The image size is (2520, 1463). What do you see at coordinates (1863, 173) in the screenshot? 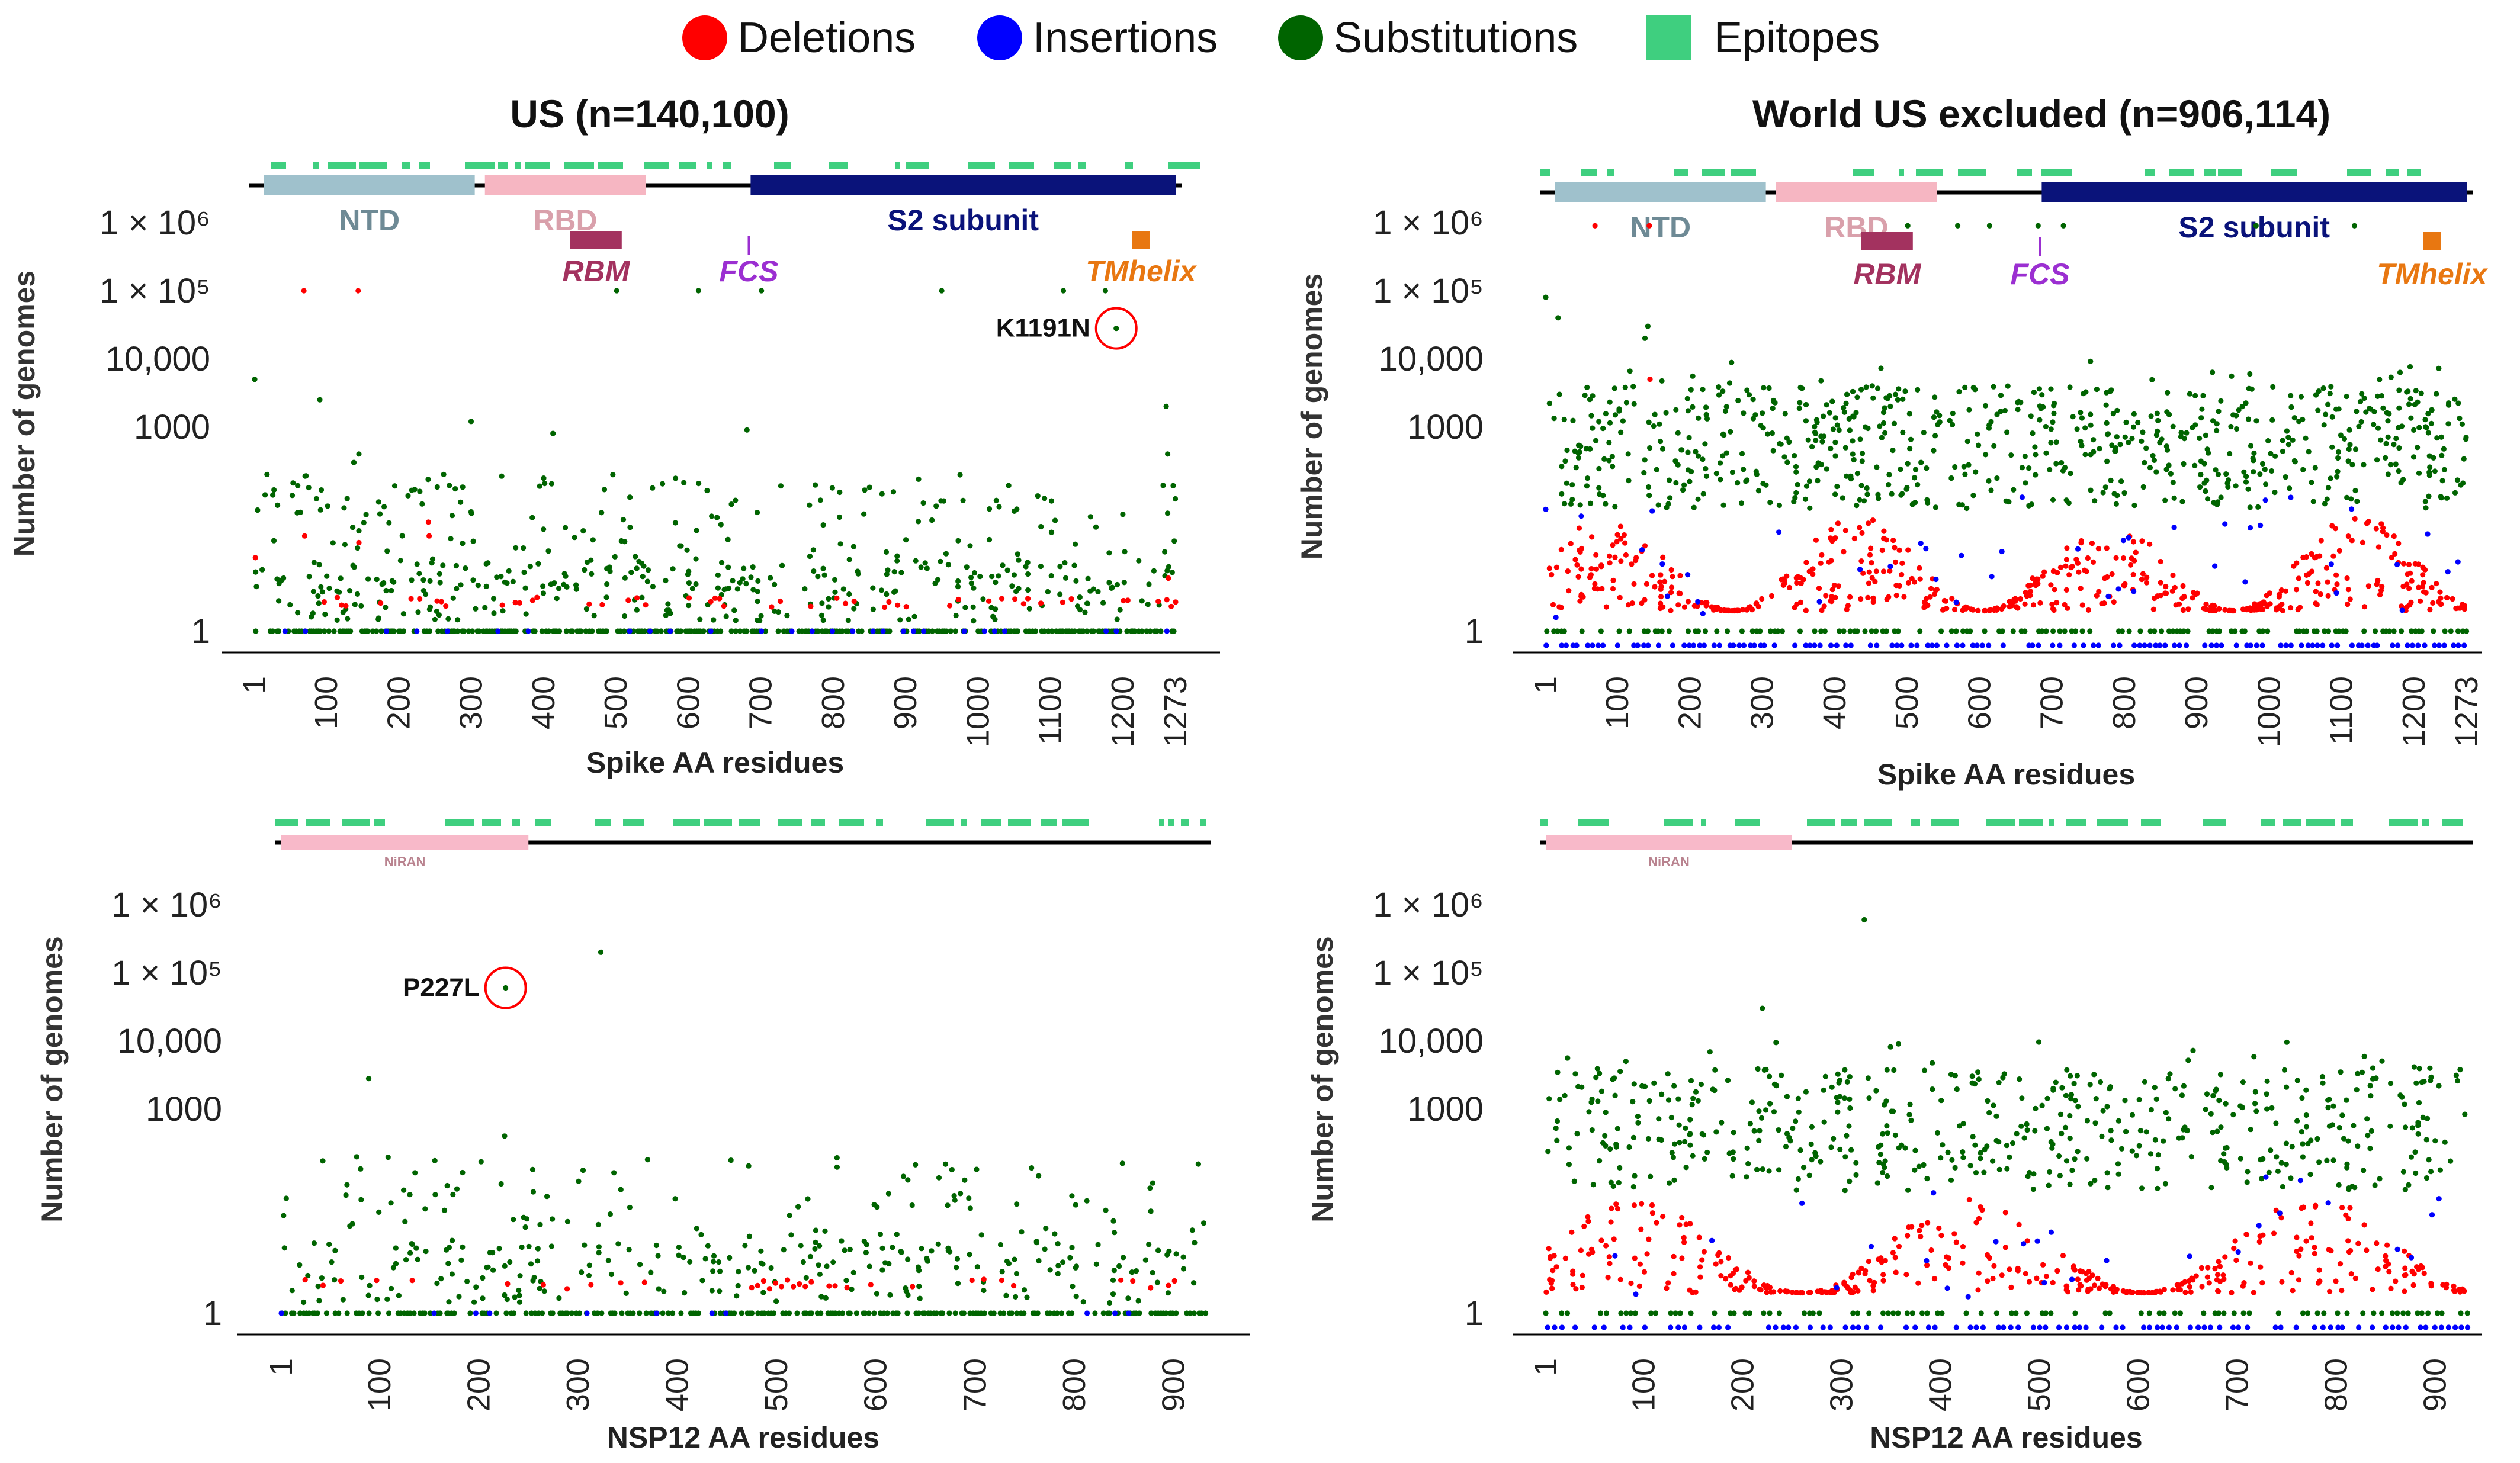
I see `epitope-segment` at bounding box center [1863, 173].